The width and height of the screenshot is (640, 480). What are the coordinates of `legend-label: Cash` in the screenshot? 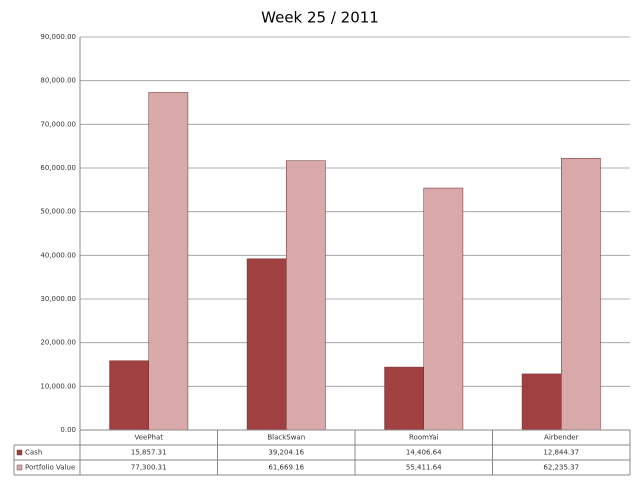 It's located at (33, 453).